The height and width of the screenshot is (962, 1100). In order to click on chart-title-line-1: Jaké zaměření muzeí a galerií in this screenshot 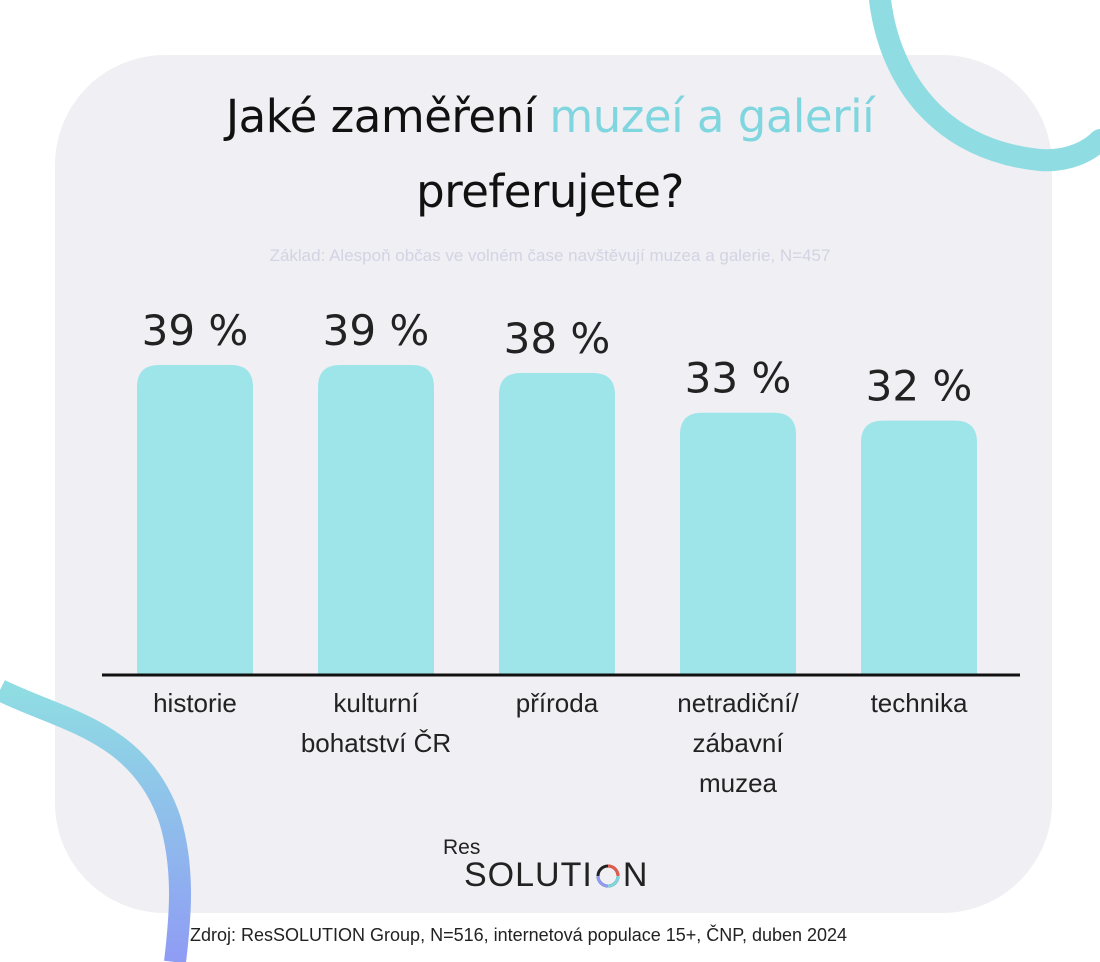, I will do `click(550, 116)`.